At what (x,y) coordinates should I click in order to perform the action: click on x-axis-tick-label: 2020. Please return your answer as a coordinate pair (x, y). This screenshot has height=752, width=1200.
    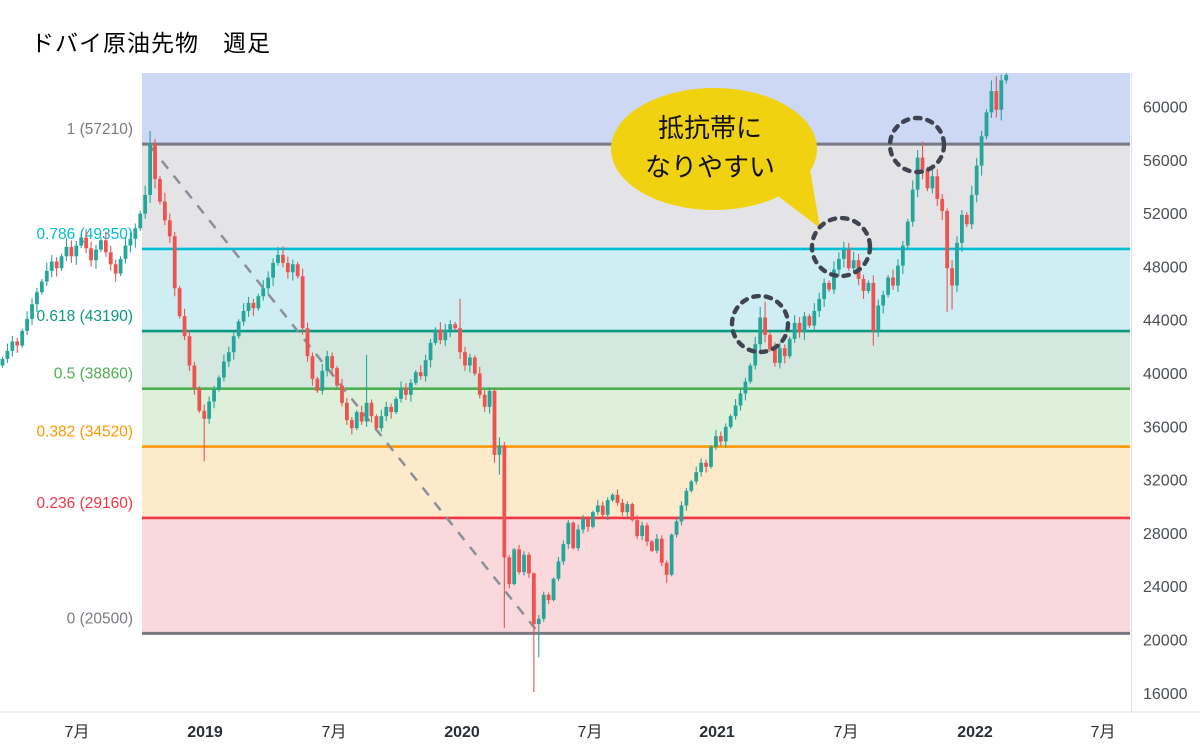
    Looking at the image, I should click on (462, 732).